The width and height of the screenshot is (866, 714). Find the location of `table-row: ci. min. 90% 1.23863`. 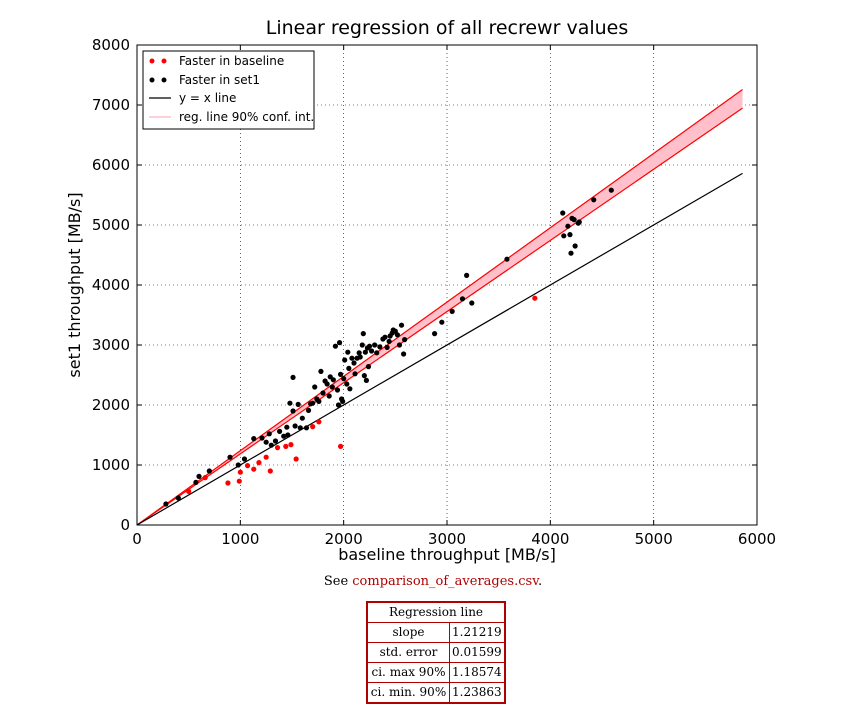

table-row: ci. min. 90% 1.23863 is located at coordinates (436, 693).